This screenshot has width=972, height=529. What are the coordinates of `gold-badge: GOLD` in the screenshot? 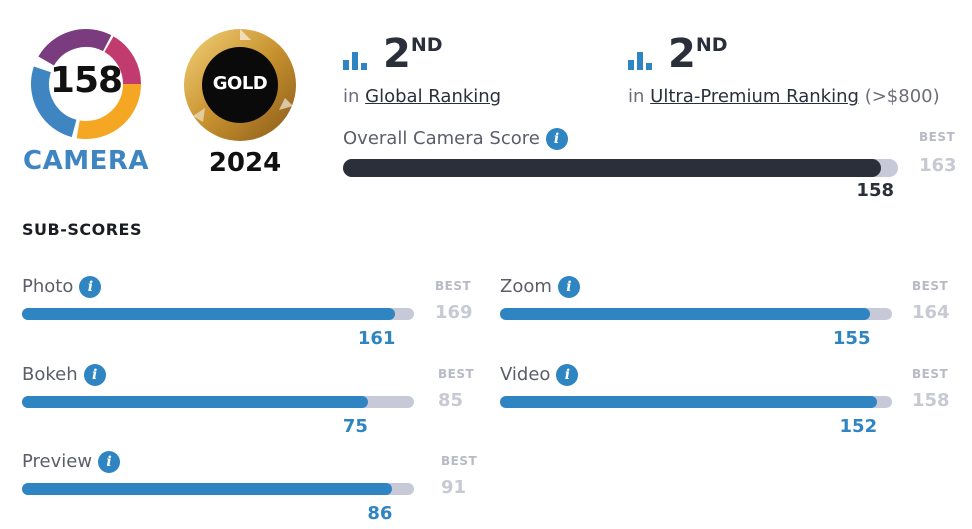 It's located at (240, 85).